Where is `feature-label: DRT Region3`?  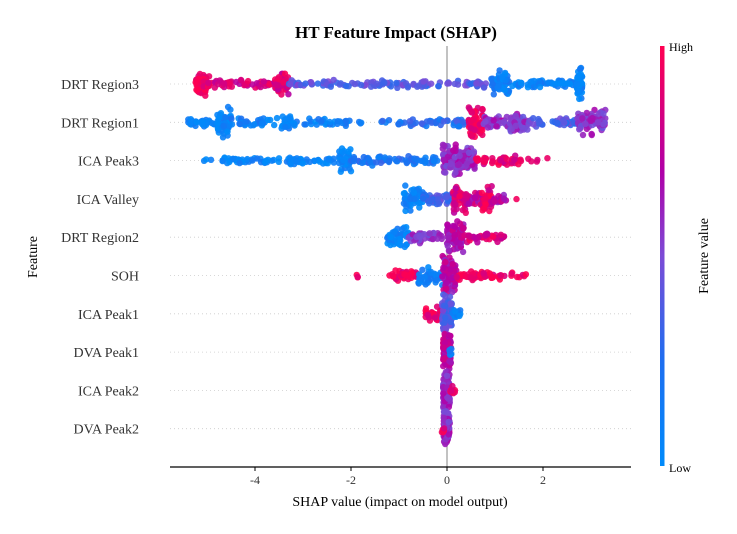
feature-label: DRT Region3 is located at coordinates (100, 85).